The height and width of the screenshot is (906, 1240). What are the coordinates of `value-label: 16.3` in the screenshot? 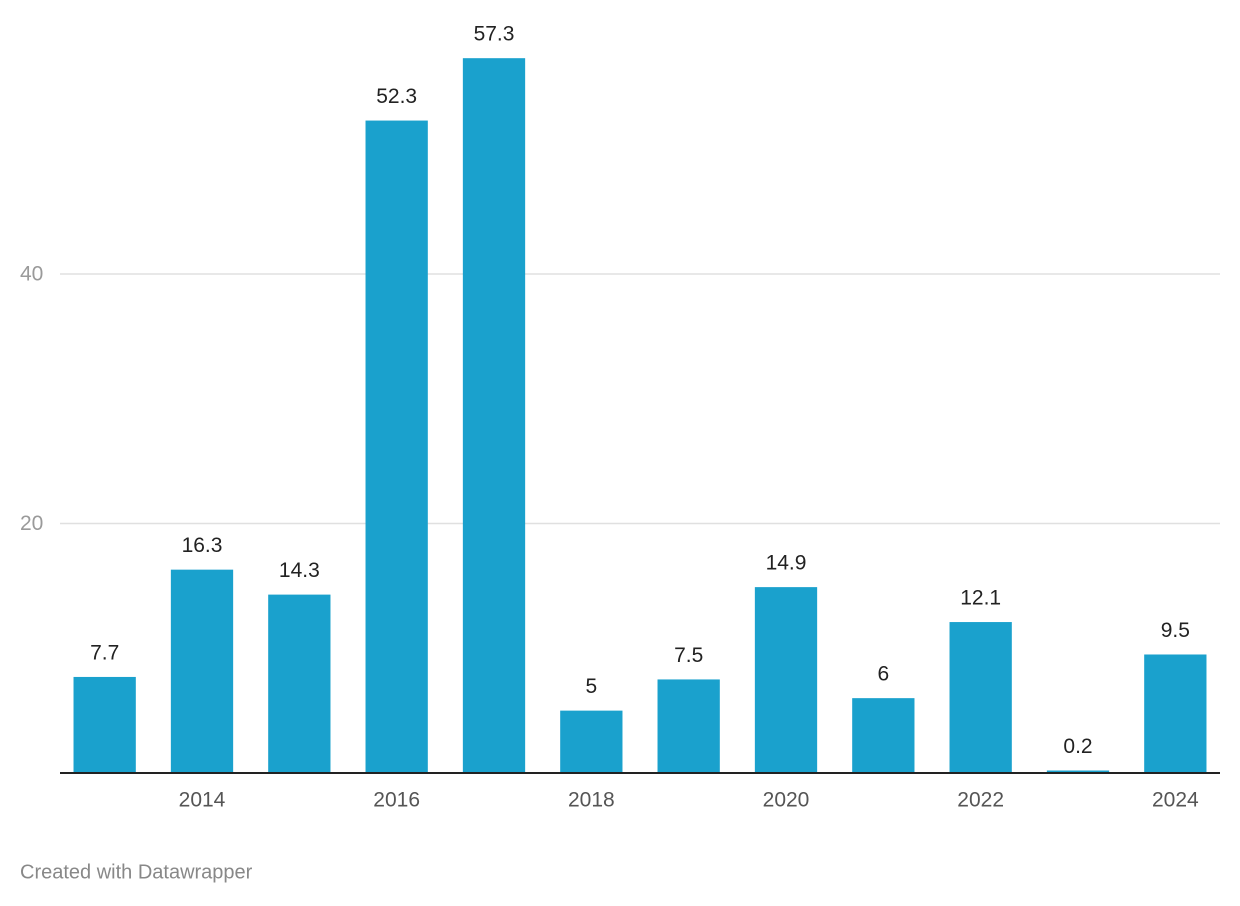 It's located at (202, 545).